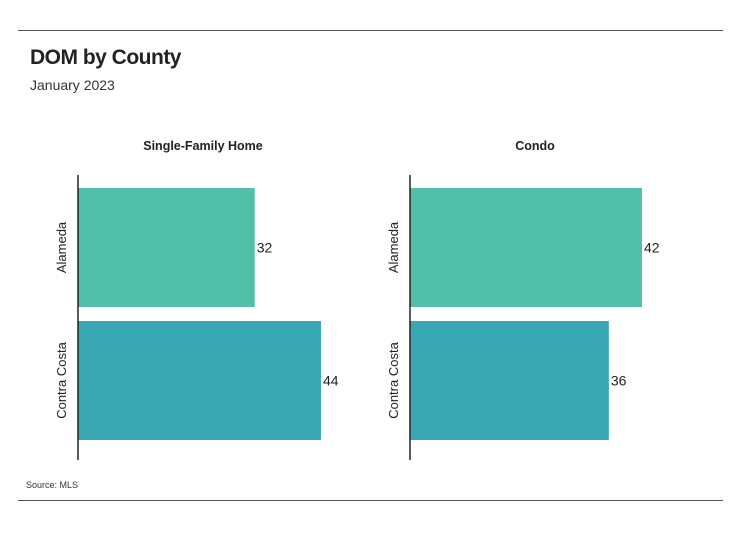 Image resolution: width=740 pixels, height=533 pixels. Describe the element at coordinates (370, 30) in the screenshot. I see `top-rule` at that location.